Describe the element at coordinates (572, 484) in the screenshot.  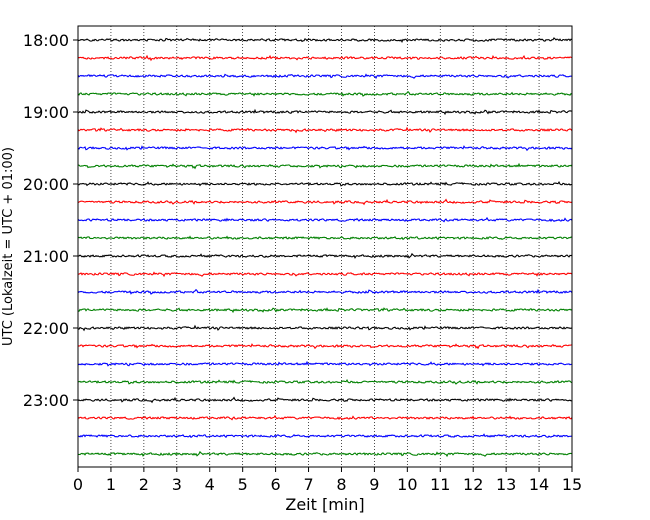
I see `x-tick-label: 15` at that location.